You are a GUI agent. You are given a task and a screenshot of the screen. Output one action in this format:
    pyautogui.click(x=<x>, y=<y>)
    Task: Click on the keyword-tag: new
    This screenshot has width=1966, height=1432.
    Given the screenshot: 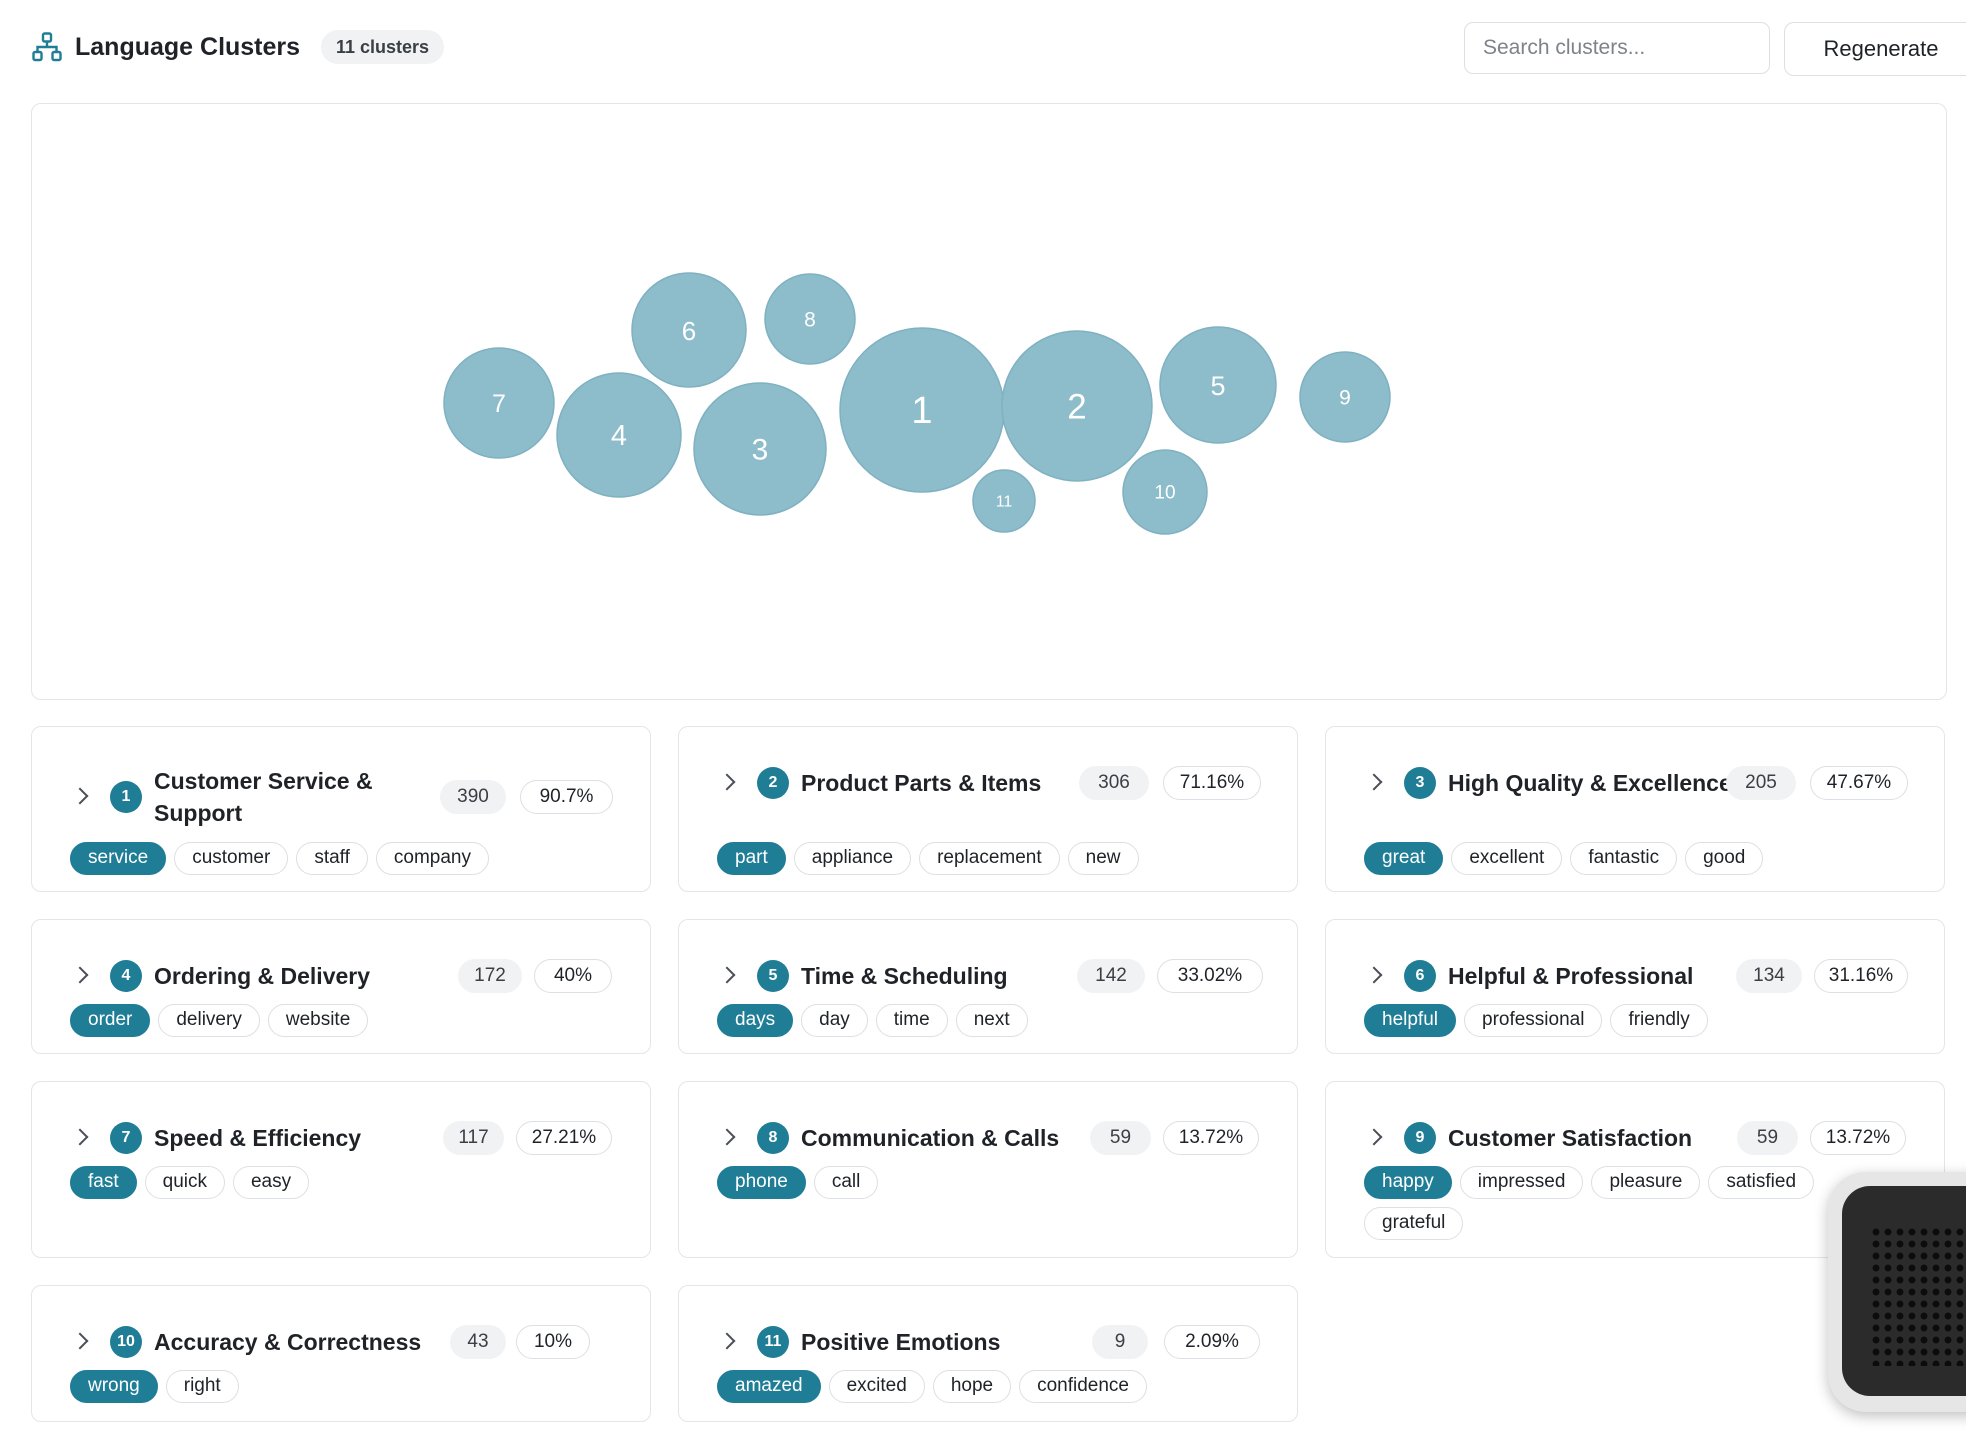 What is the action you would take?
    pyautogui.click(x=1103, y=858)
    